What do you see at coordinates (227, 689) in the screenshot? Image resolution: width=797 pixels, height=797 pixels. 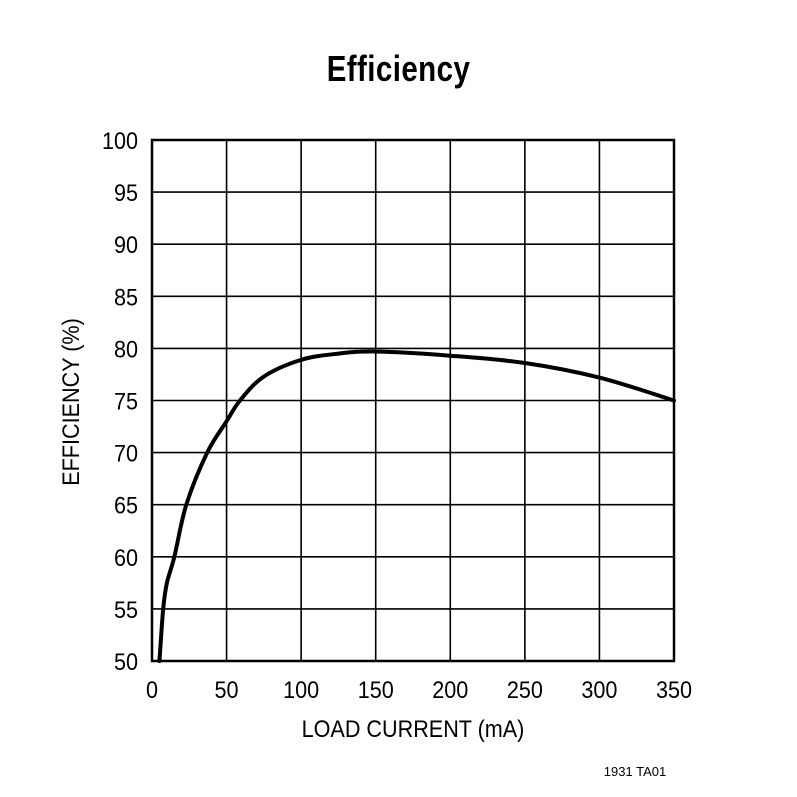 I see `x-tick-label: 50` at bounding box center [227, 689].